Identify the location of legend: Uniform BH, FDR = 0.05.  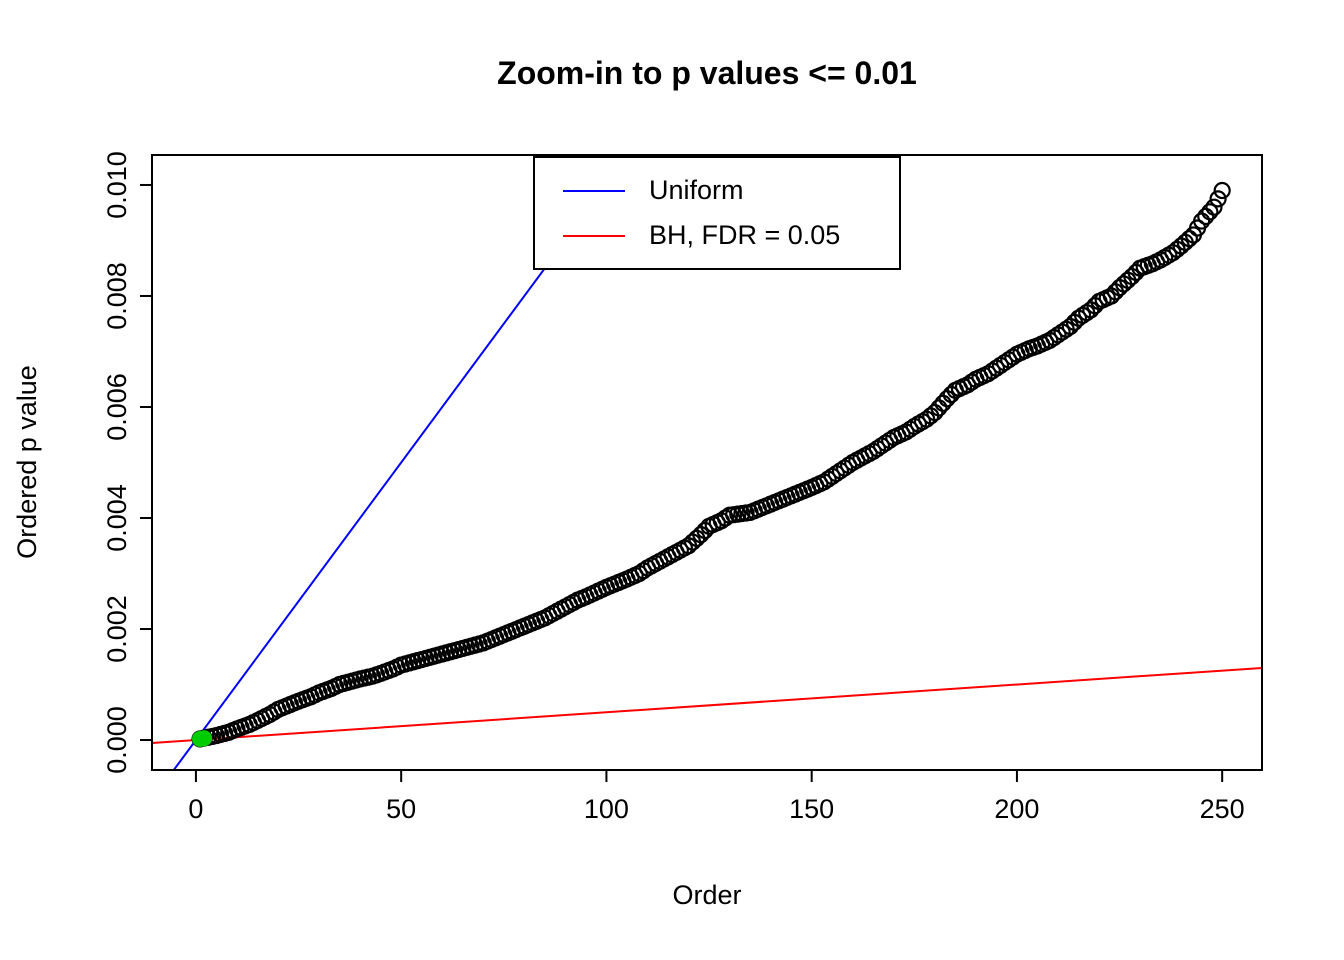
(717, 213).